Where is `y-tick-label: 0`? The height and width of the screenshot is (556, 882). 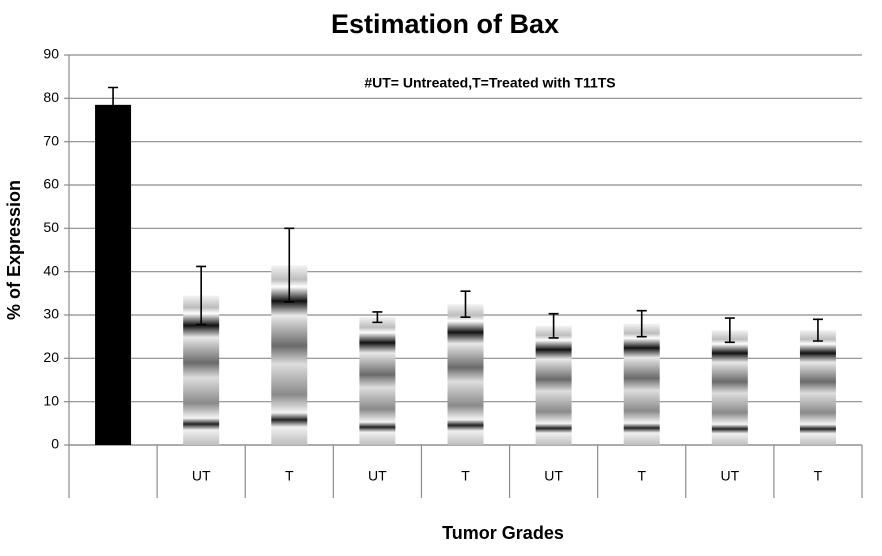
y-tick-label: 0 is located at coordinates (55, 444).